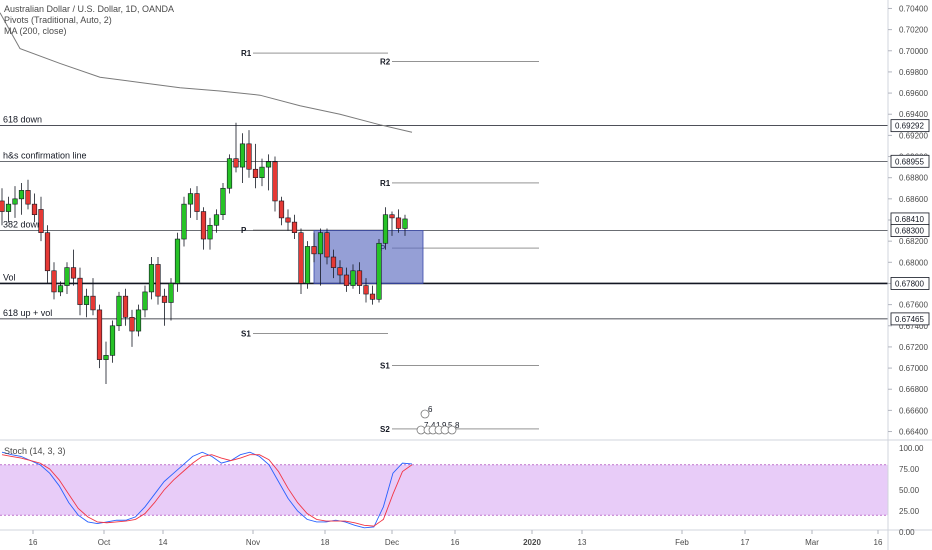  Describe the element at coordinates (35, 451) in the screenshot. I see `legend-stoch: Stoch (14, 3, 3)` at that location.